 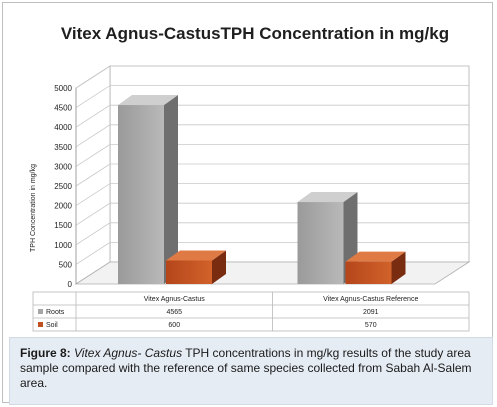 I want to click on y-tick-label: 5000, so click(x=63, y=88).